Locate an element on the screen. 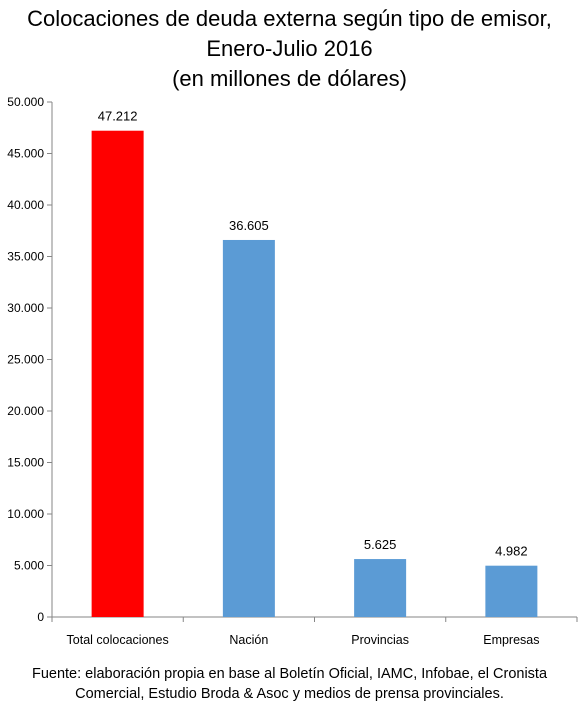 The width and height of the screenshot is (579, 707). y-tick-label: 35.000 is located at coordinates (25, 257).